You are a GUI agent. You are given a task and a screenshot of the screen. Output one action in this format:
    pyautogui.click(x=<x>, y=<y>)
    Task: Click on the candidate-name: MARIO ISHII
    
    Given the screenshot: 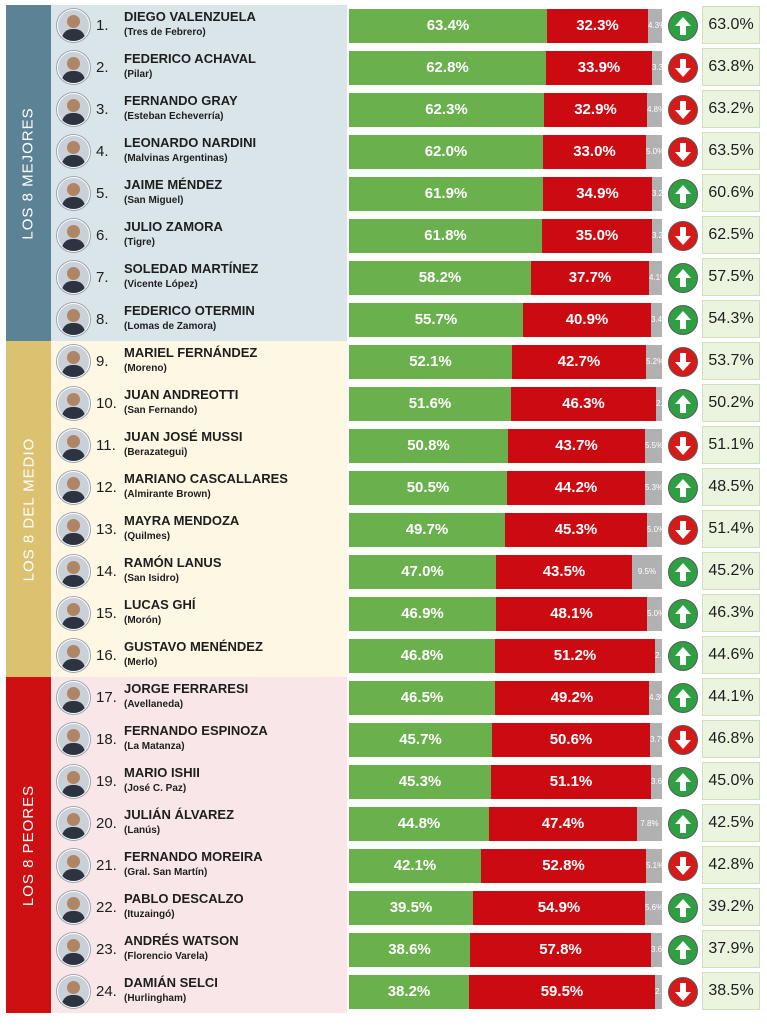 What is the action you would take?
    pyautogui.click(x=162, y=772)
    